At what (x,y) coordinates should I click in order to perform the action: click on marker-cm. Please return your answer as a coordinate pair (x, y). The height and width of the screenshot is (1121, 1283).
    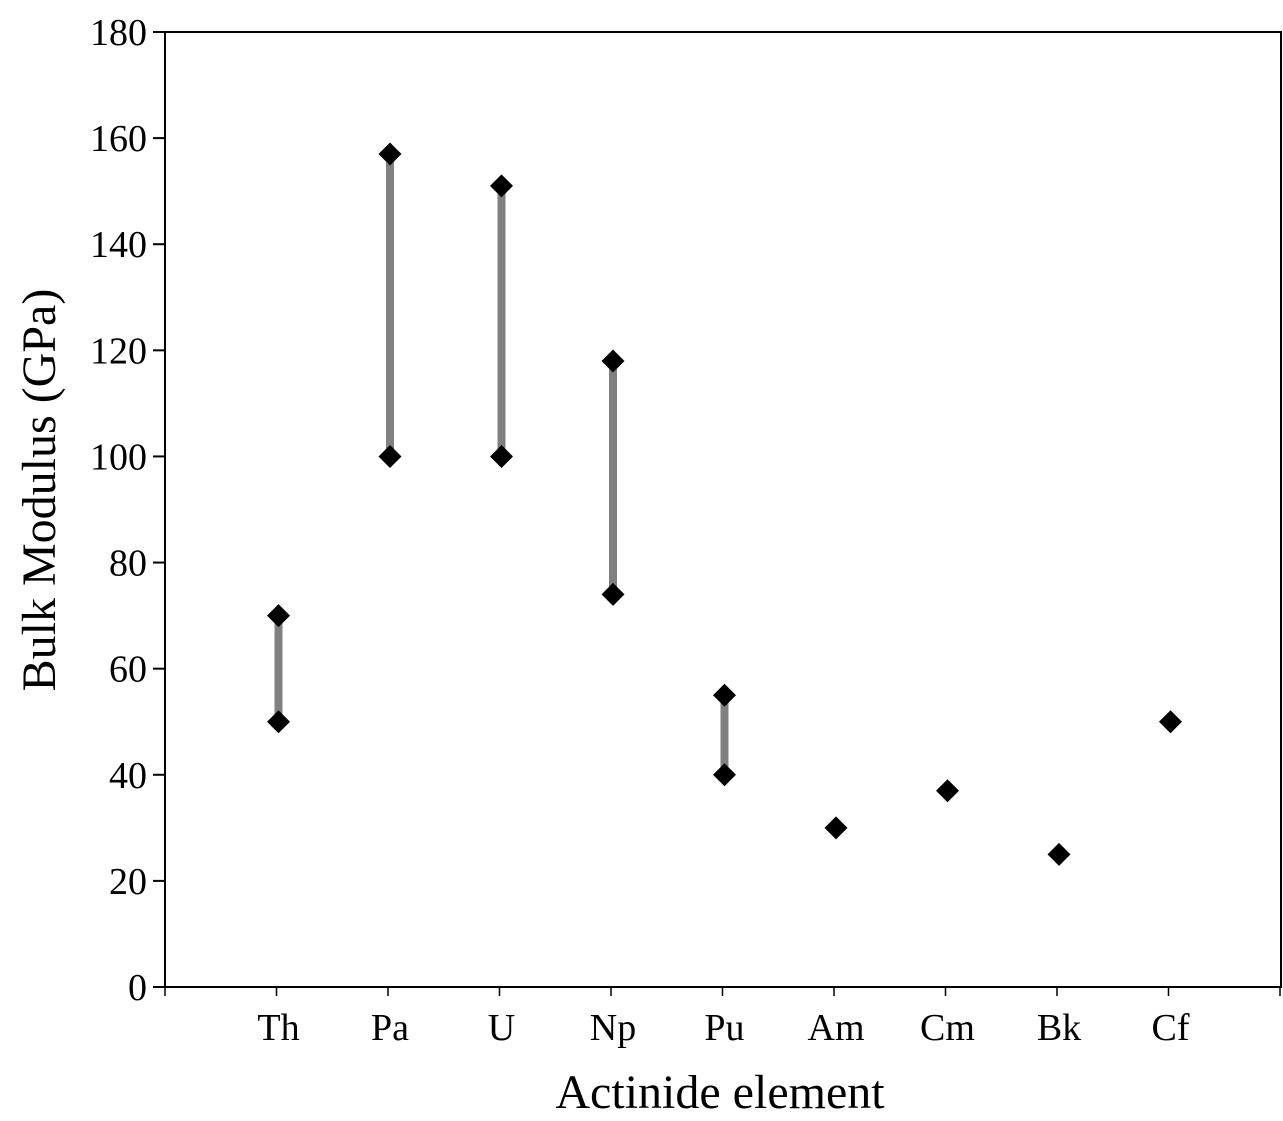
    Looking at the image, I should click on (947, 791).